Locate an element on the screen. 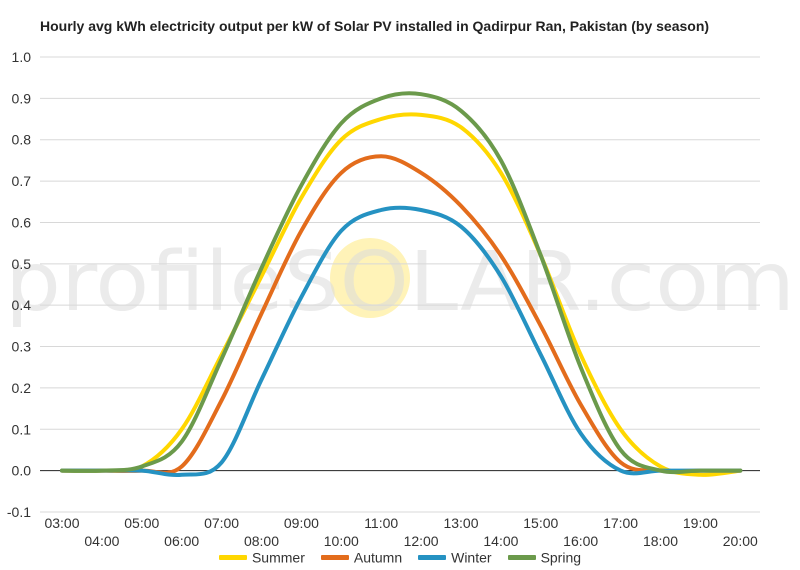 The image size is (800, 570). x-tick-label: 11:00 is located at coordinates (381, 523).